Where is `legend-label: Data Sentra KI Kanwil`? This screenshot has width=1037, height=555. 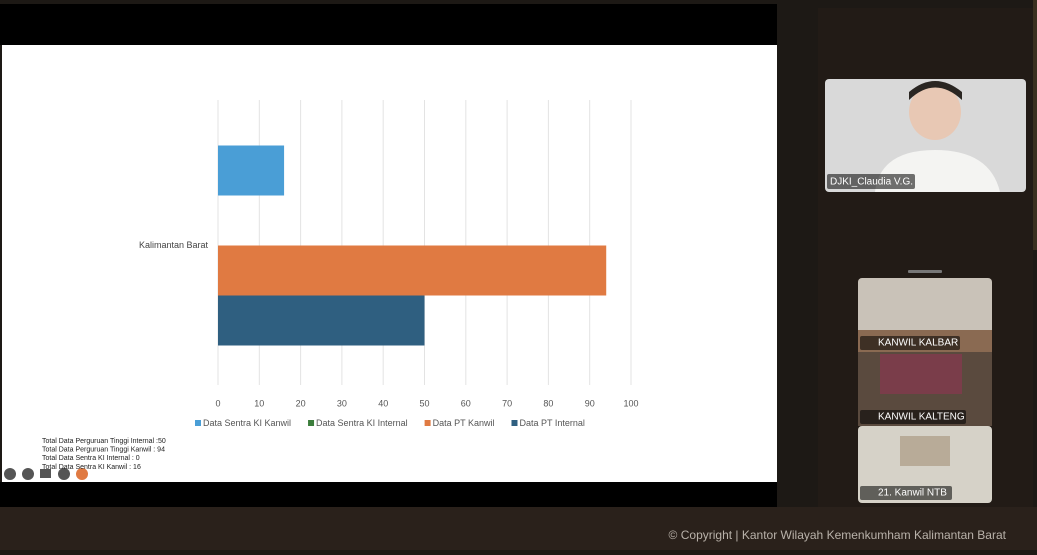 legend-label: Data Sentra KI Kanwil is located at coordinates (247, 423).